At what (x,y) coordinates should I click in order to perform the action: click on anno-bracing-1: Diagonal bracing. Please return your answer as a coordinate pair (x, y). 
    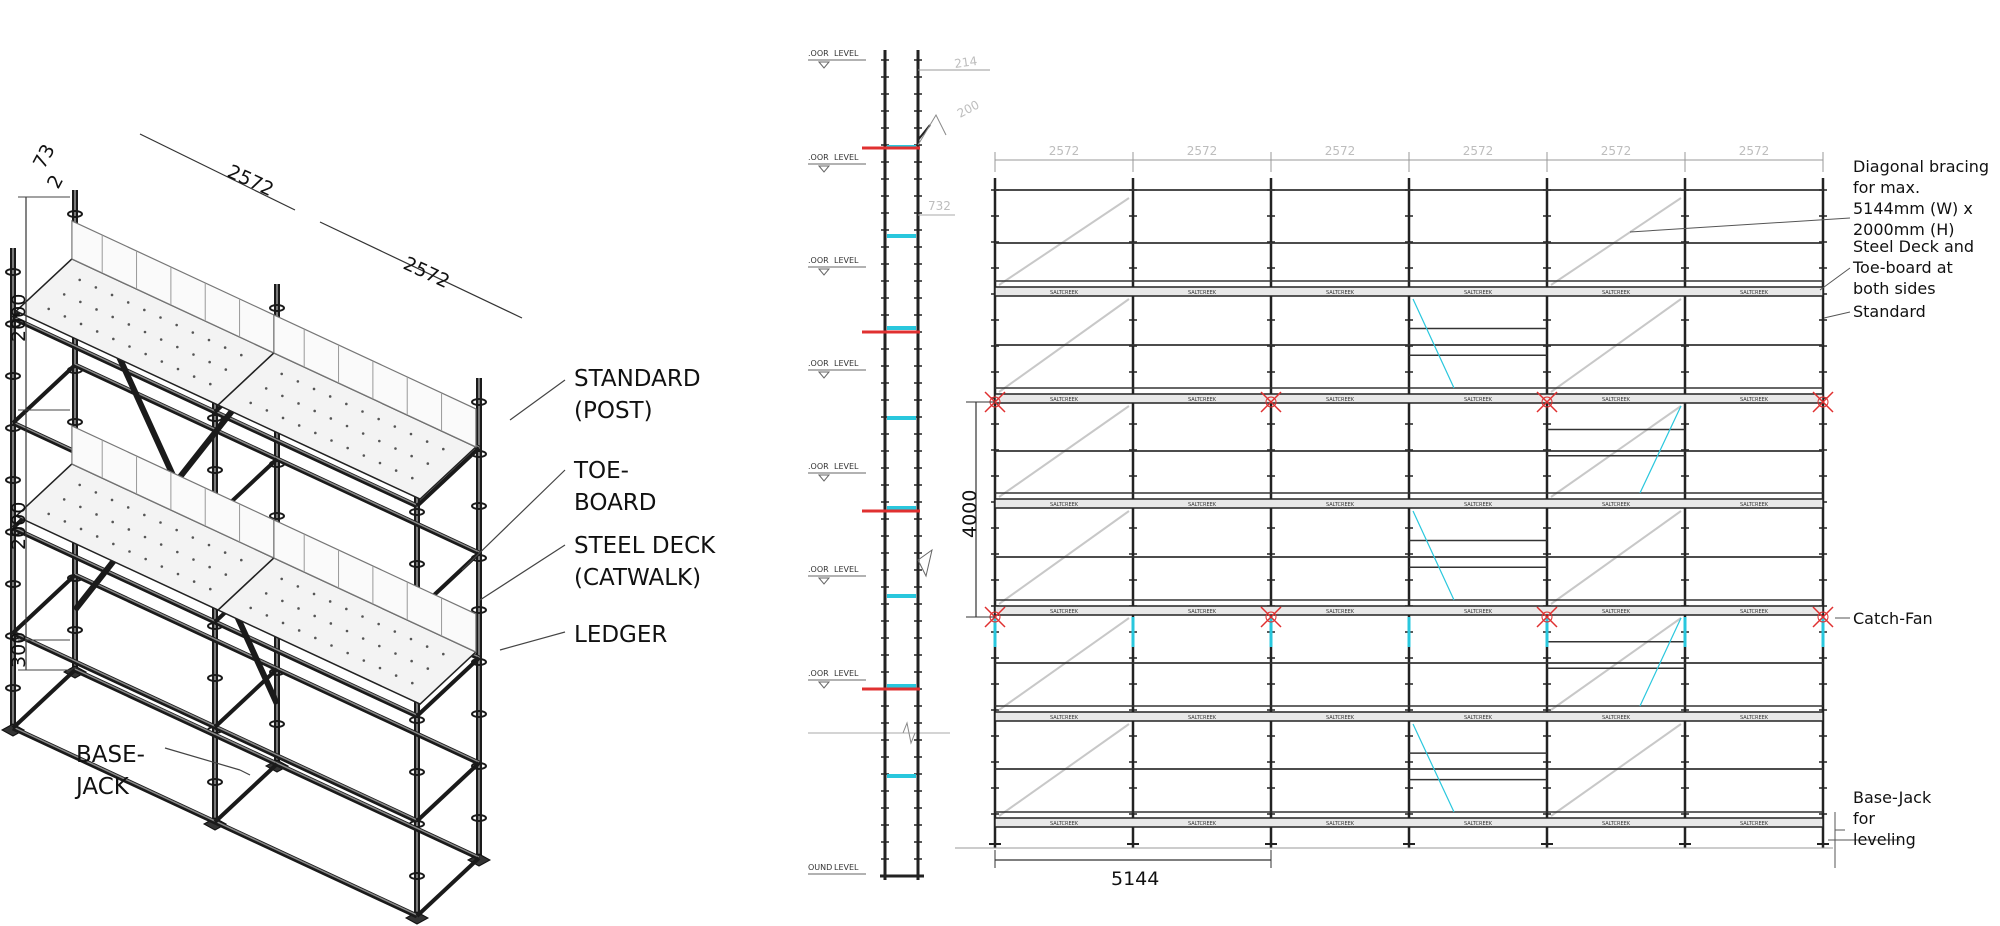
    Looking at the image, I should click on (1921, 166).